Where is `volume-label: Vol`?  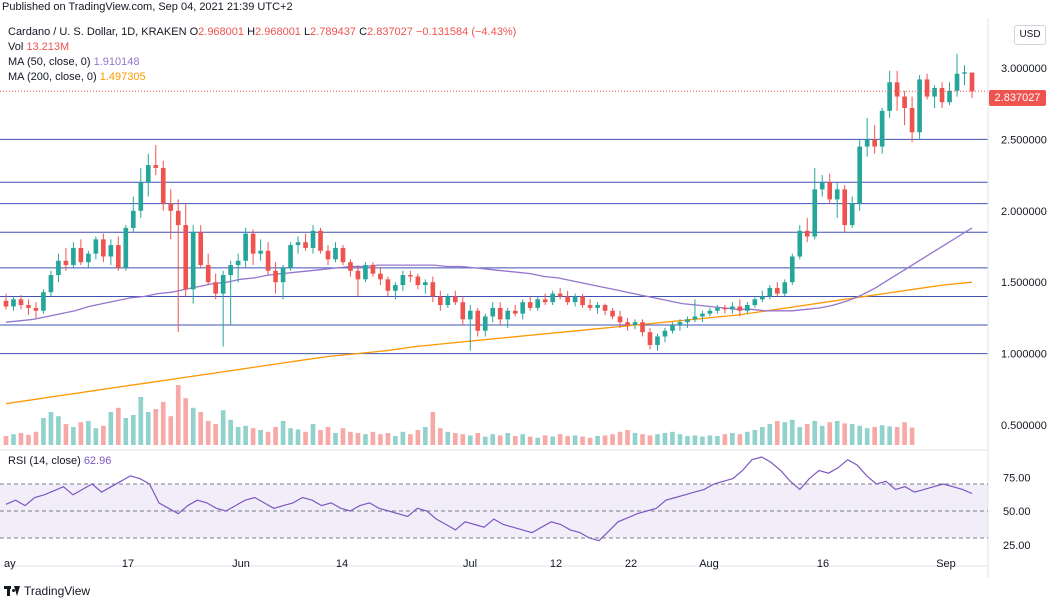 volume-label: Vol is located at coordinates (16, 47).